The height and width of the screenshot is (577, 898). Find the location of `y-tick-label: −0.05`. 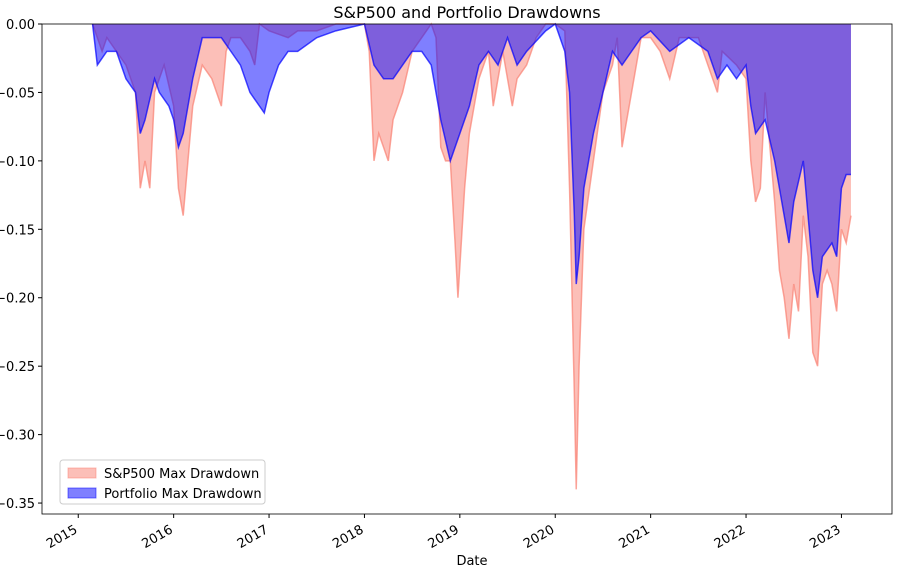

y-tick-label: −0.05 is located at coordinates (17, 93).